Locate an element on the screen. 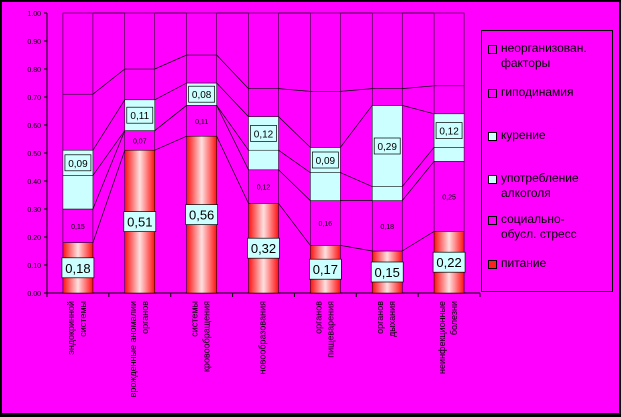 The width and height of the screenshot is (621, 417). data-label-small: 0,07 is located at coordinates (140, 141).